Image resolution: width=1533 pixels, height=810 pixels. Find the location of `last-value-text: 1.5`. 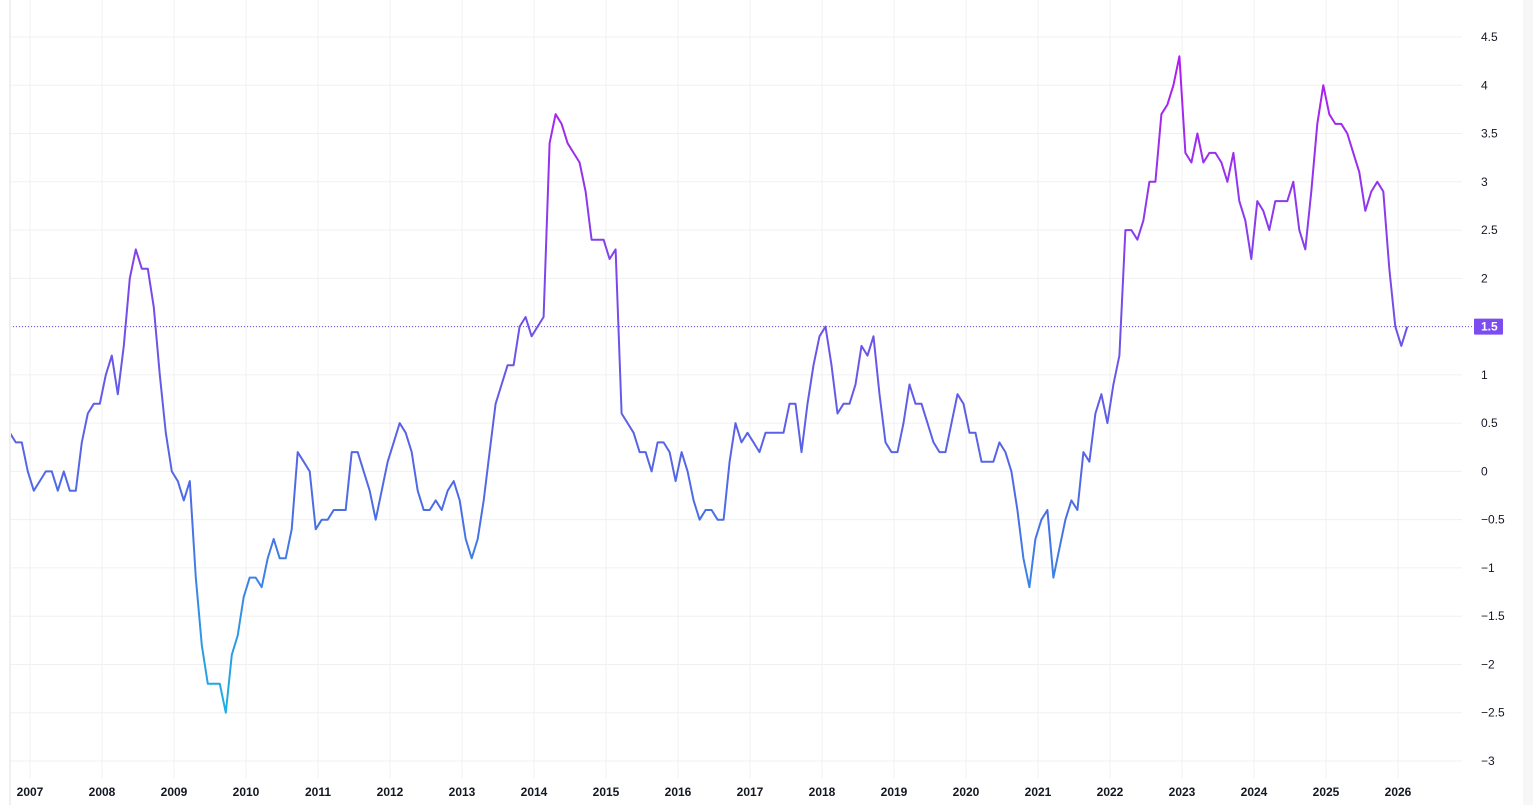

last-value-text: 1.5 is located at coordinates (1489, 327).